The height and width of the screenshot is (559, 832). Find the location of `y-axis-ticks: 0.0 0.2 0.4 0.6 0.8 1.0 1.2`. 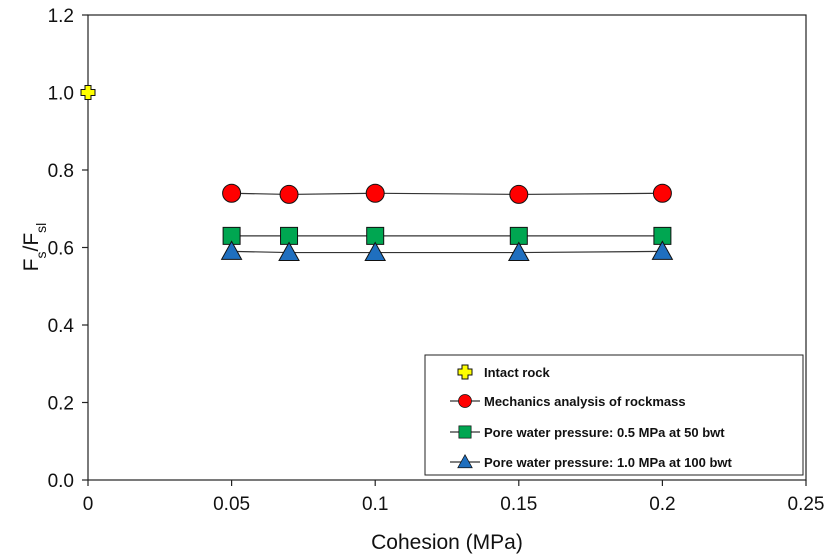

y-axis-ticks: 0.0 0.2 0.4 0.6 0.8 1.0 1.2 is located at coordinates (68, 249).